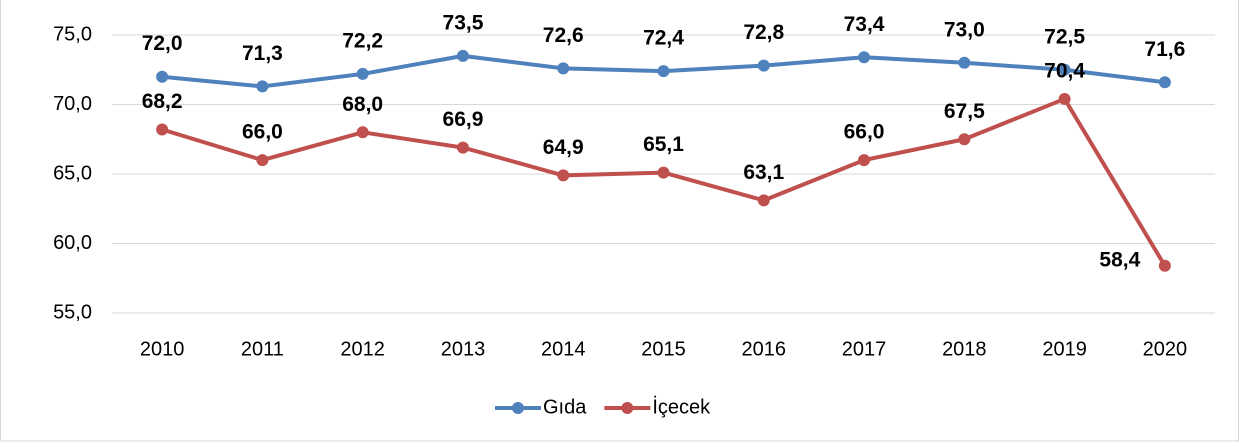 This screenshot has width=1239, height=447. I want to click on value-label: 72,2, so click(362, 40).